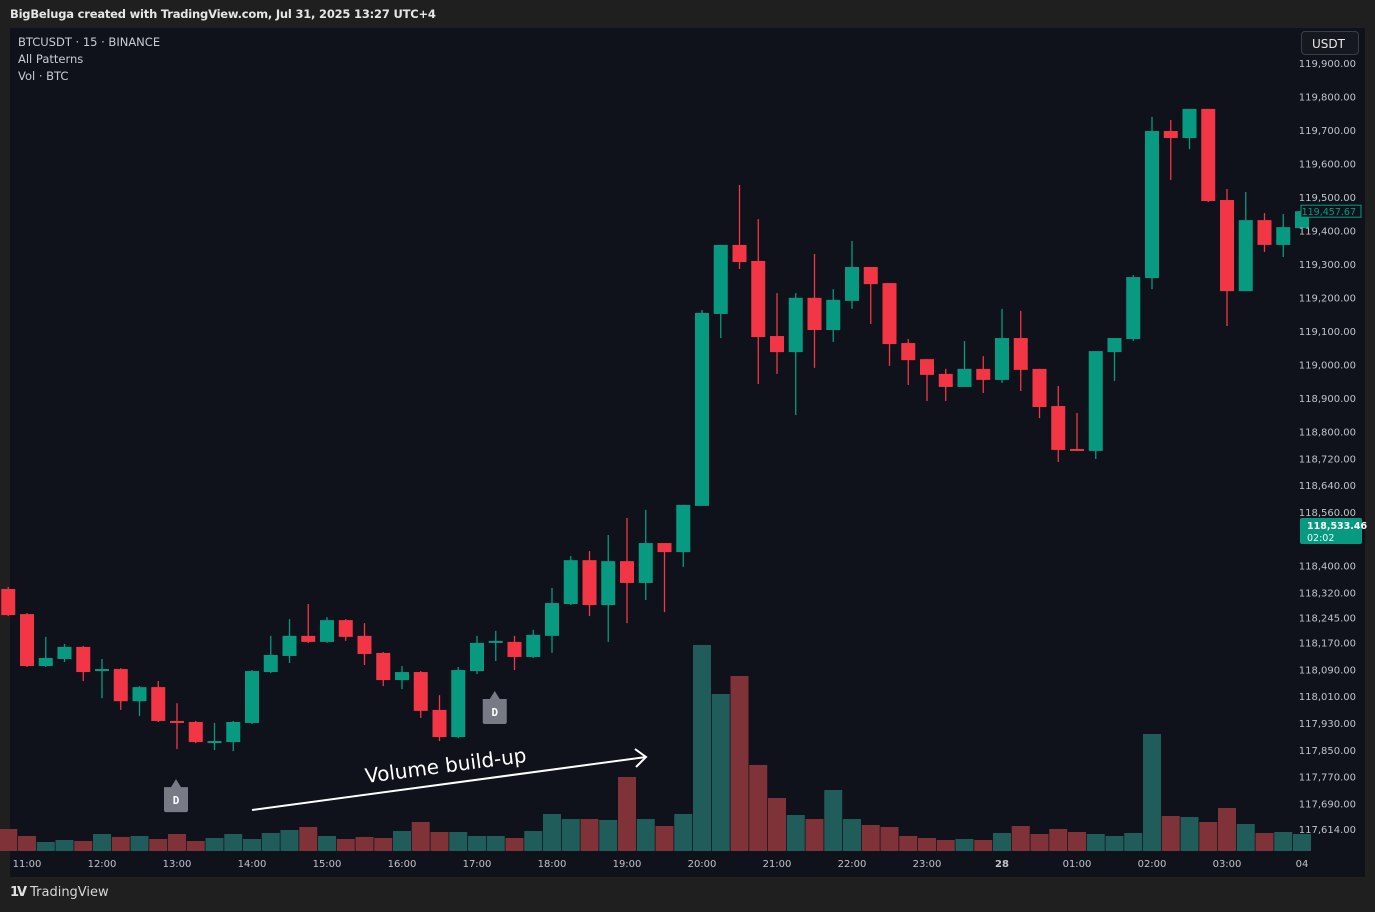  I want to click on brand-text: TradingView, so click(69, 892).